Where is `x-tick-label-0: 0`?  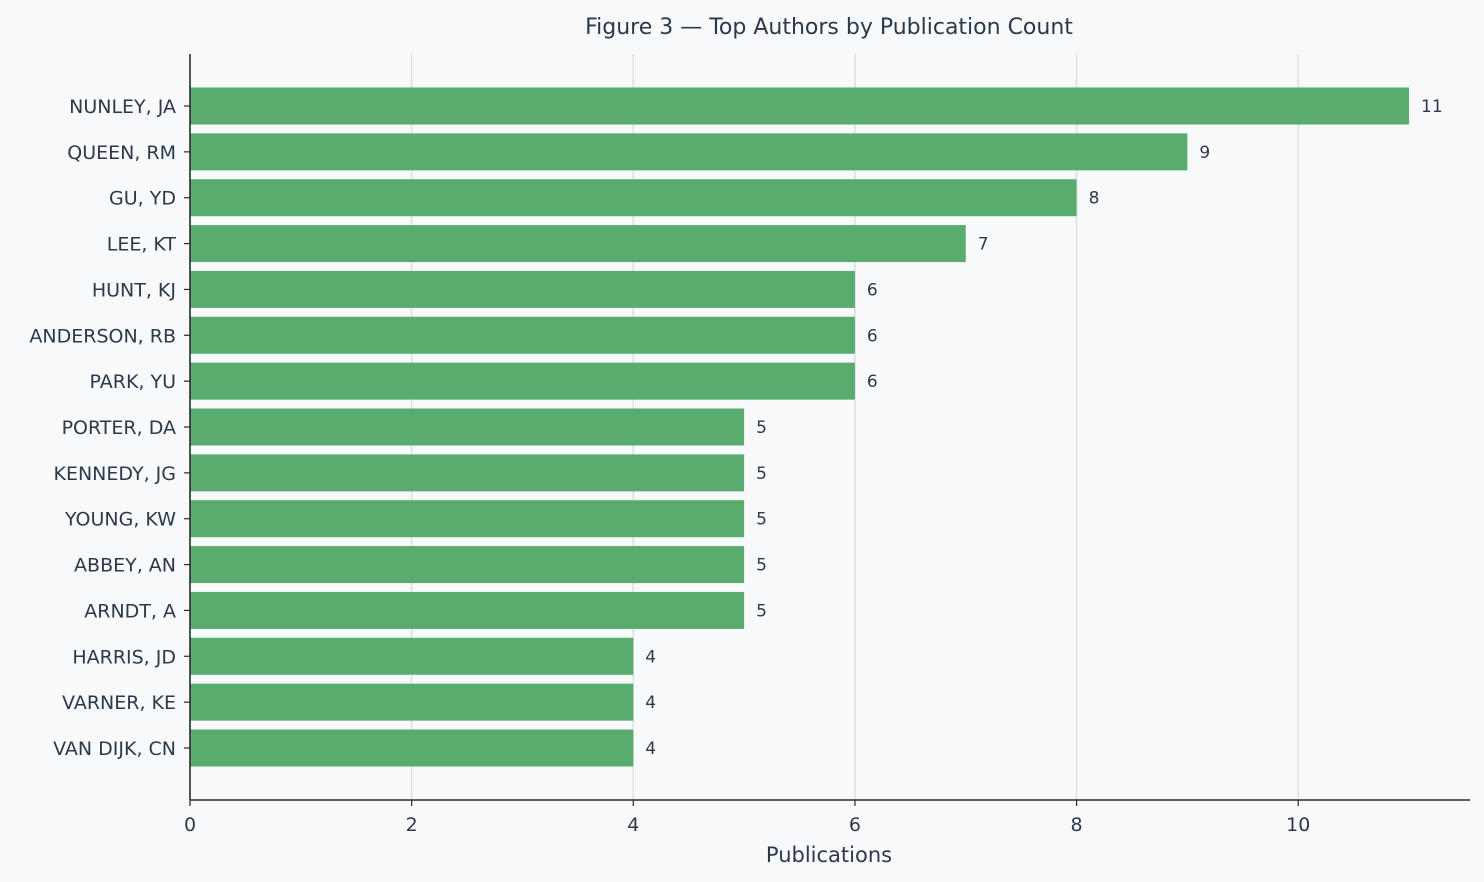 x-tick-label-0: 0 is located at coordinates (190, 825).